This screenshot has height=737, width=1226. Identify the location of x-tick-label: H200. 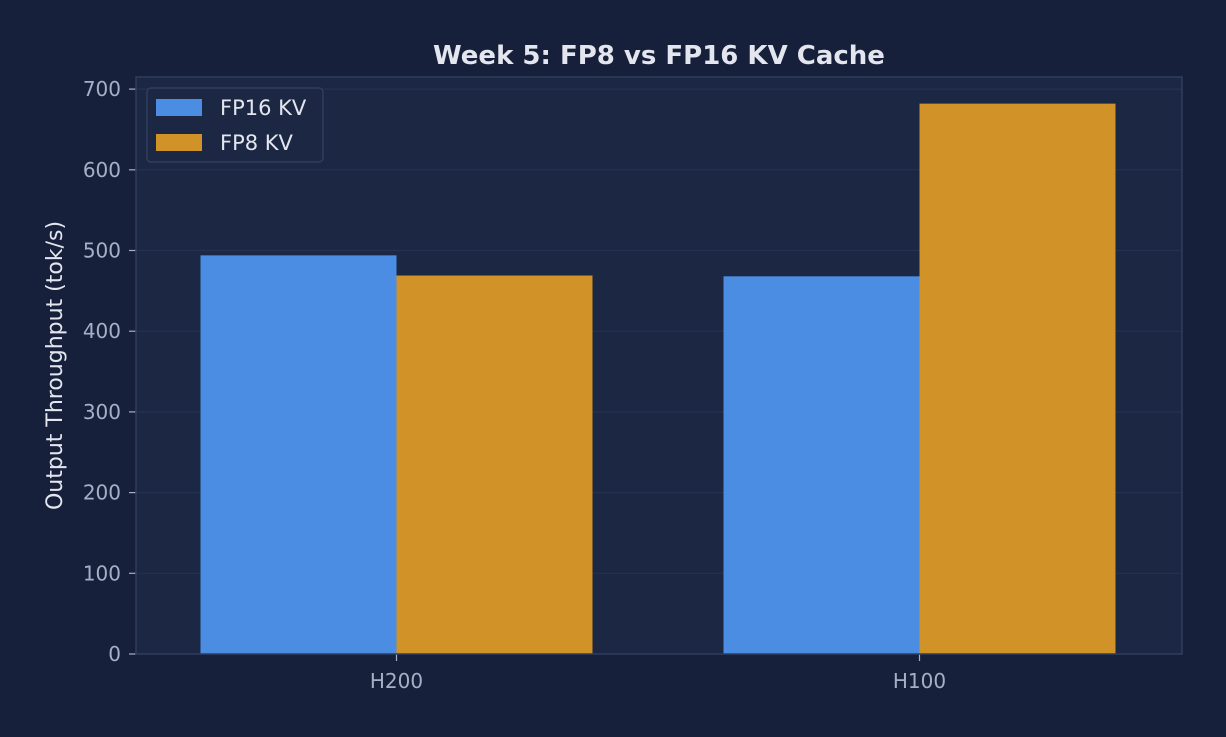
(396, 681).